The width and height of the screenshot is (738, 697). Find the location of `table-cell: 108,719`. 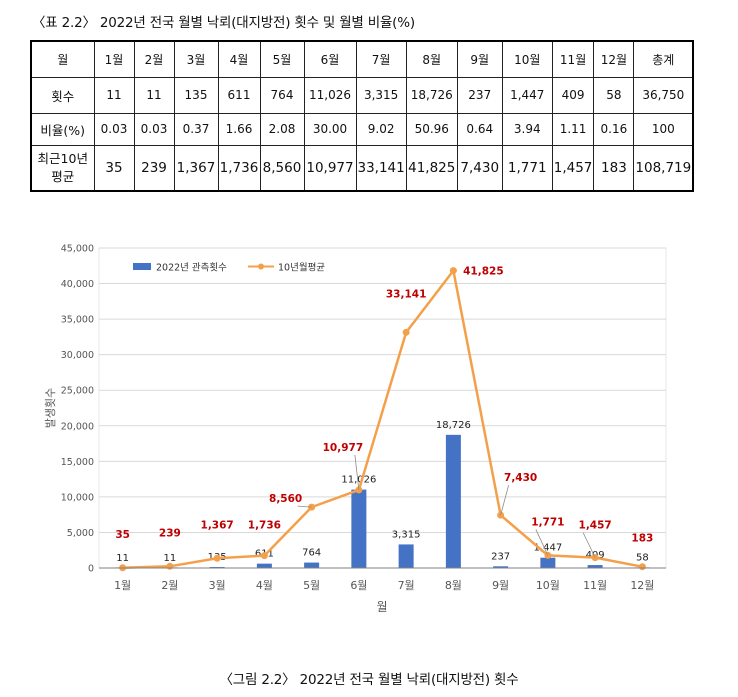

table-cell: 108,719 is located at coordinates (663, 168).